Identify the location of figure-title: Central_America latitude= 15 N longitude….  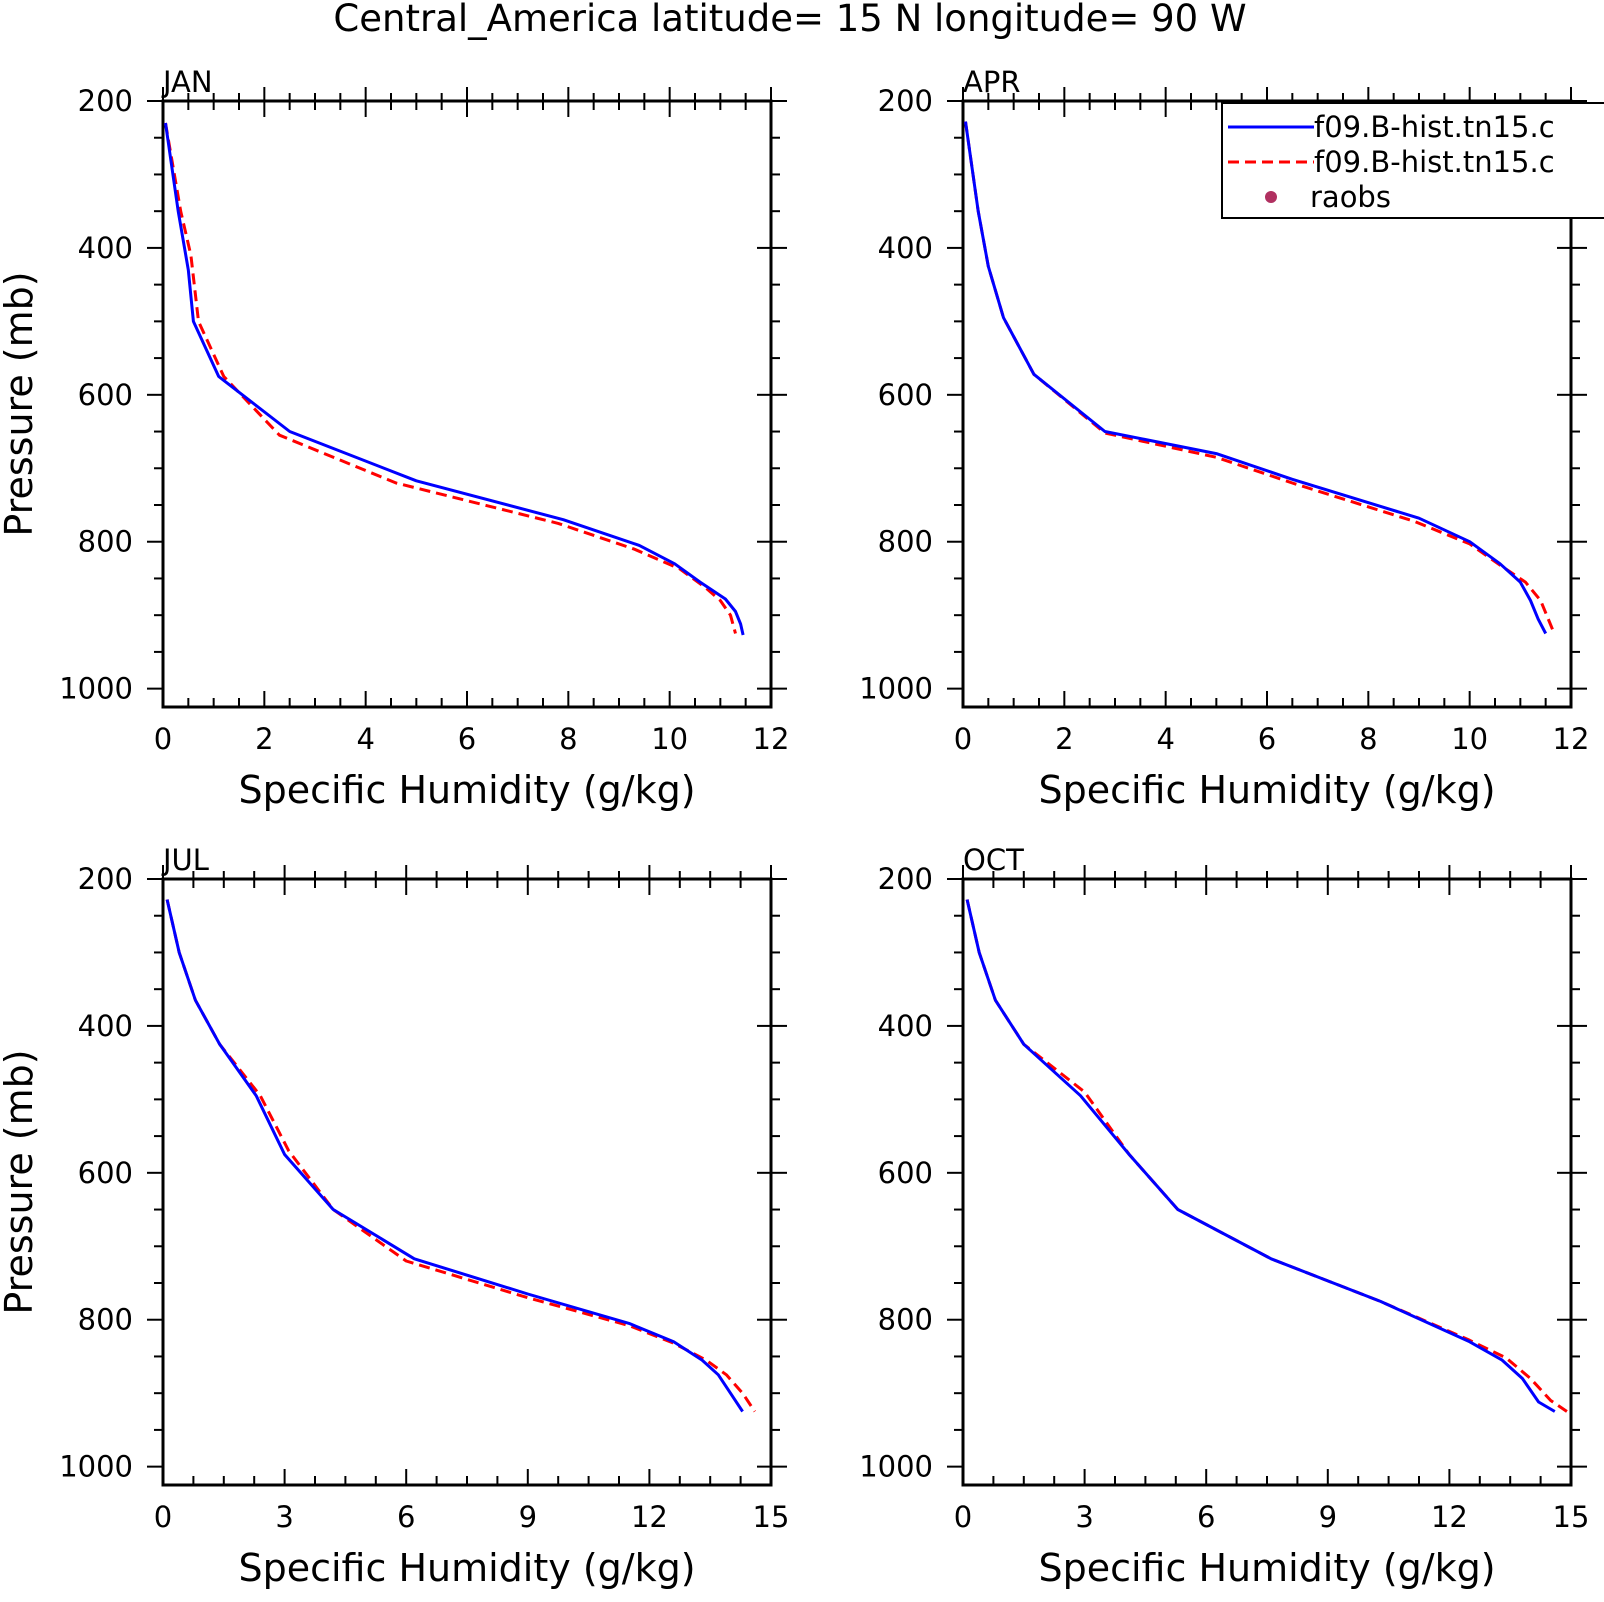
(789, 20).